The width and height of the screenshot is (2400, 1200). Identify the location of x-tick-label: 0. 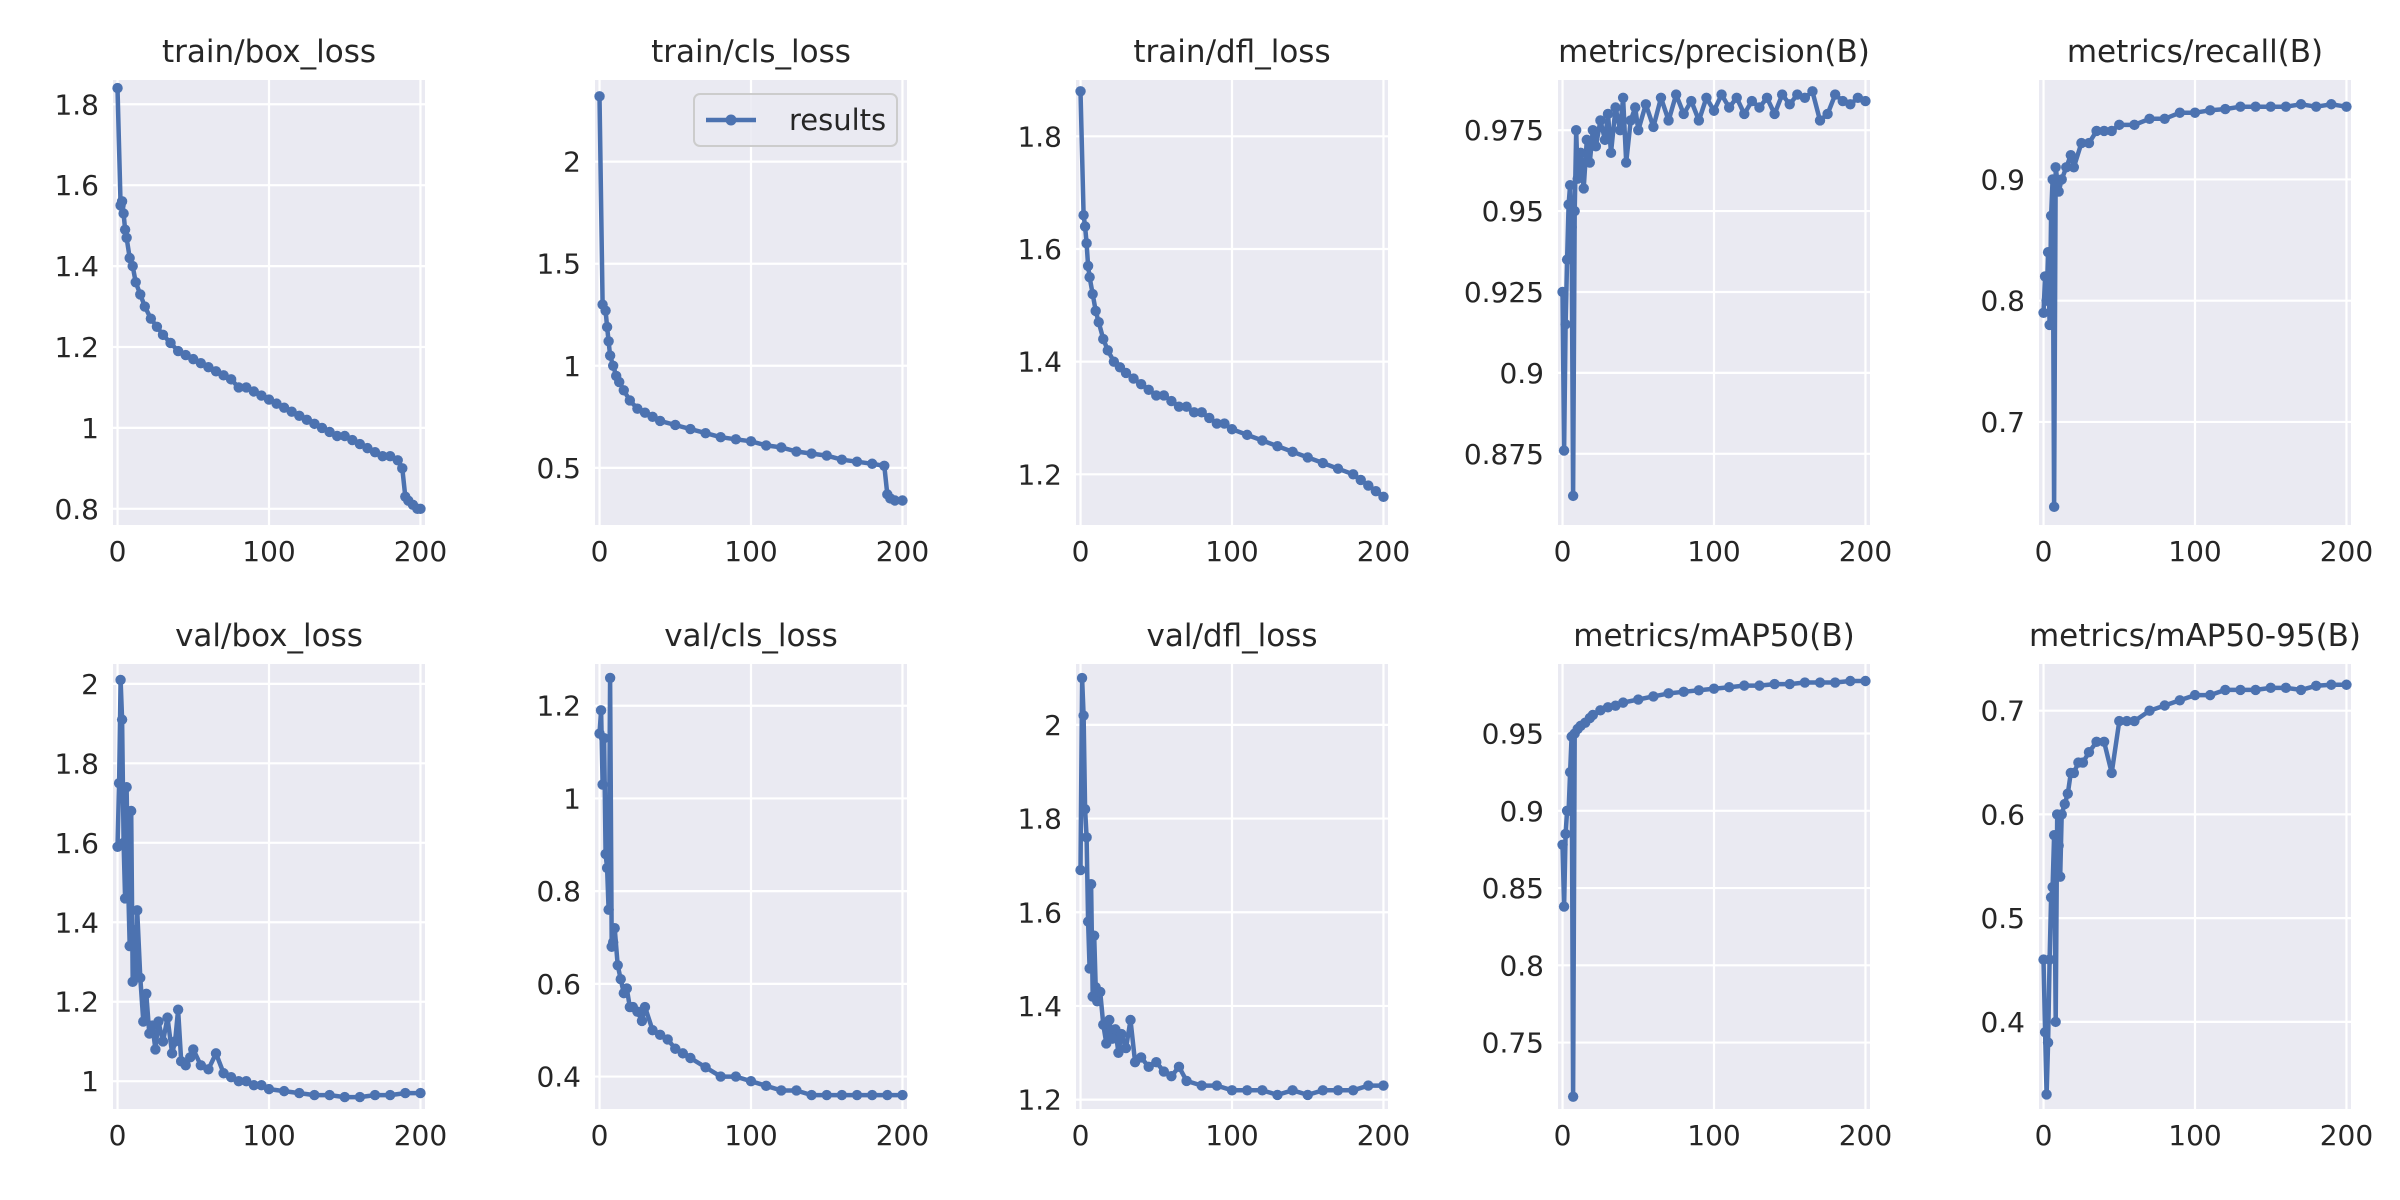
(2044, 551).